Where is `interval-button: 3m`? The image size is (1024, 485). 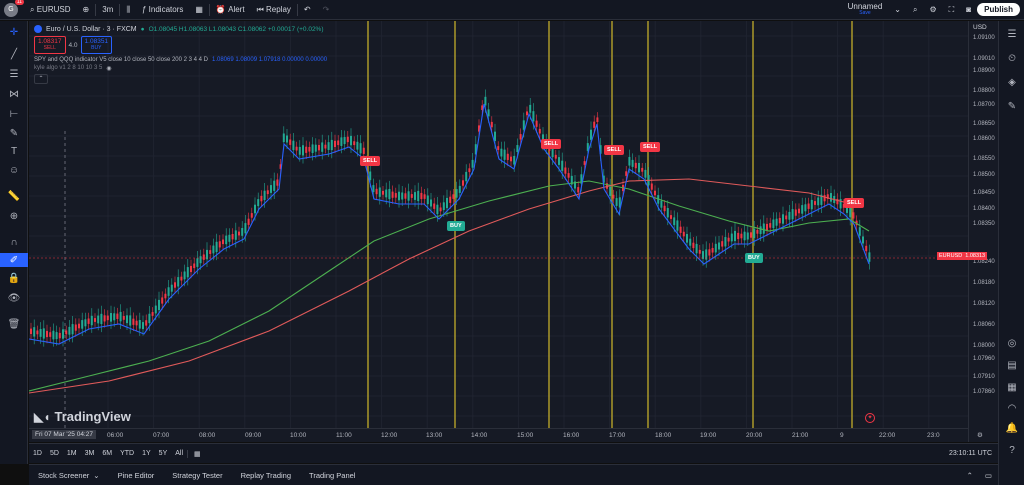 interval-button: 3m is located at coordinates (108, 9).